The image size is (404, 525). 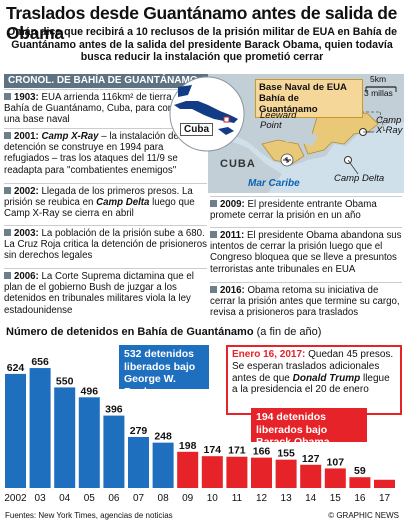 What do you see at coordinates (262, 452) in the screenshot?
I see `value-label-12: 166` at bounding box center [262, 452].